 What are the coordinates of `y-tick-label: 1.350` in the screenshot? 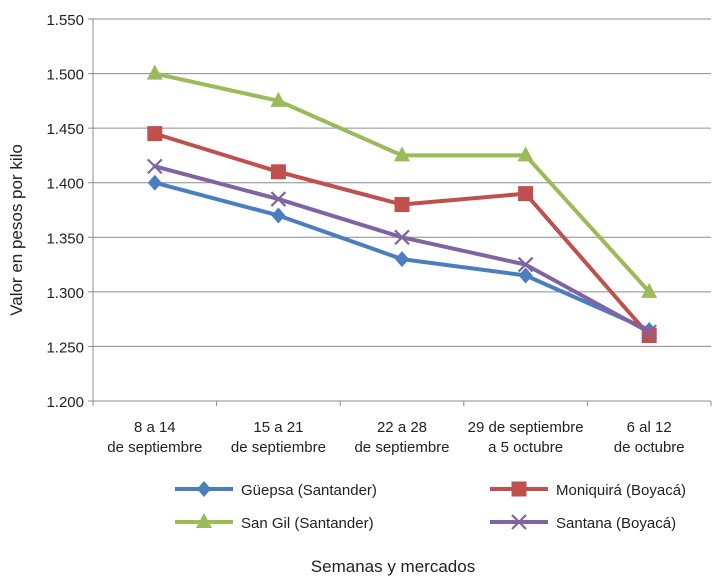 It's located at (65, 238).